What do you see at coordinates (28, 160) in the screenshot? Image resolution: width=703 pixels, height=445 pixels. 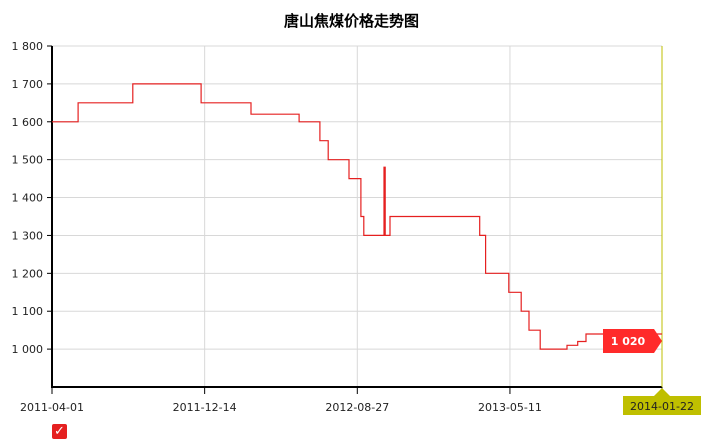 I see `y-tick-label: 1 500` at bounding box center [28, 160].